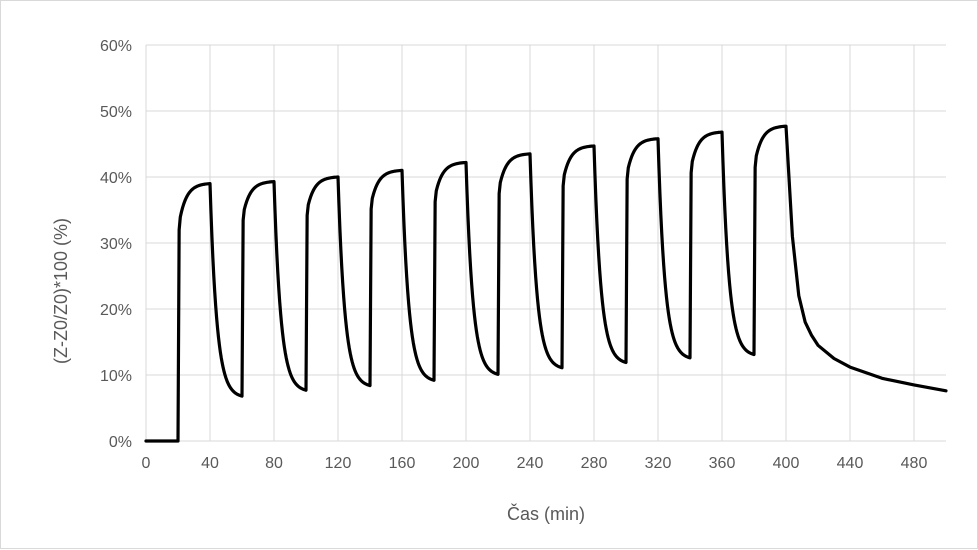  I want to click on x-axis-title: Čas (min), so click(546, 513).